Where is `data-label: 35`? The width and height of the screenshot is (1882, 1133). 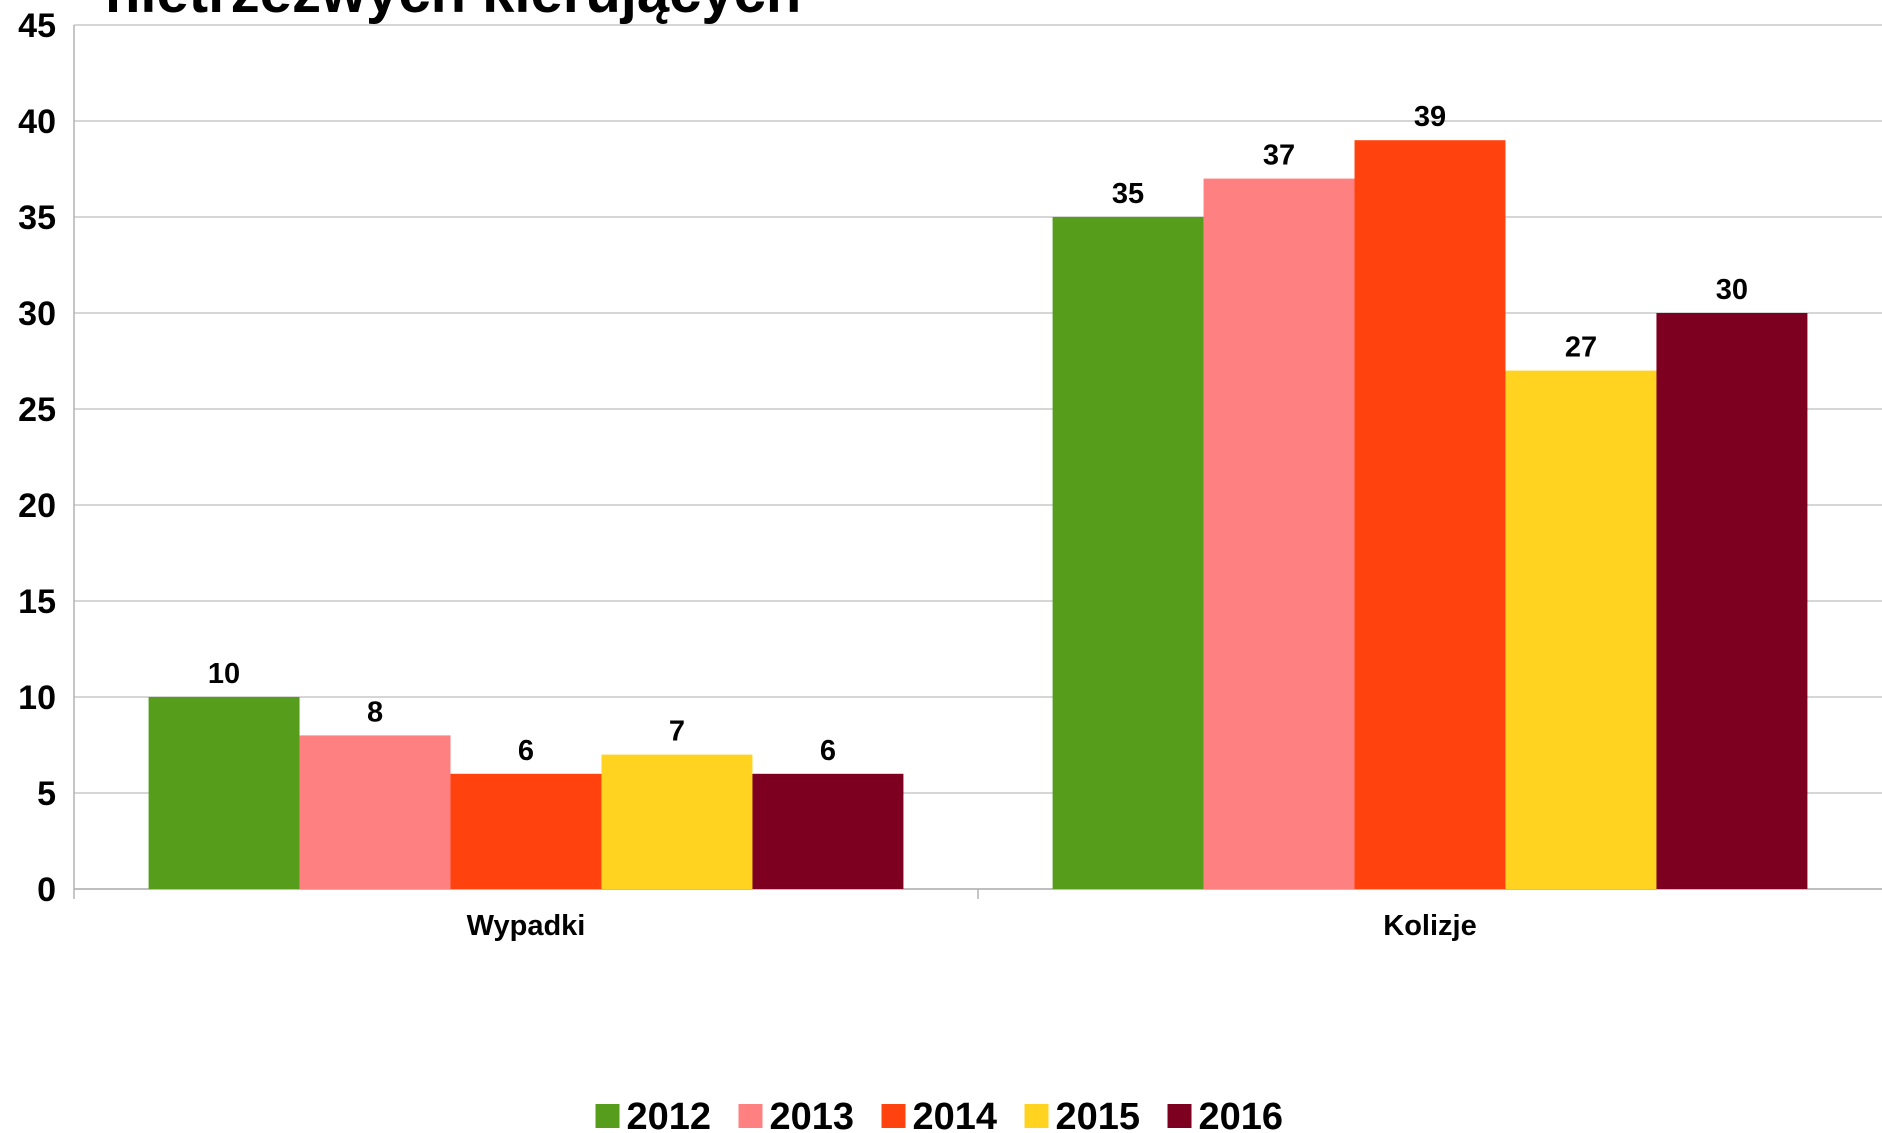 data-label: 35 is located at coordinates (1128, 194).